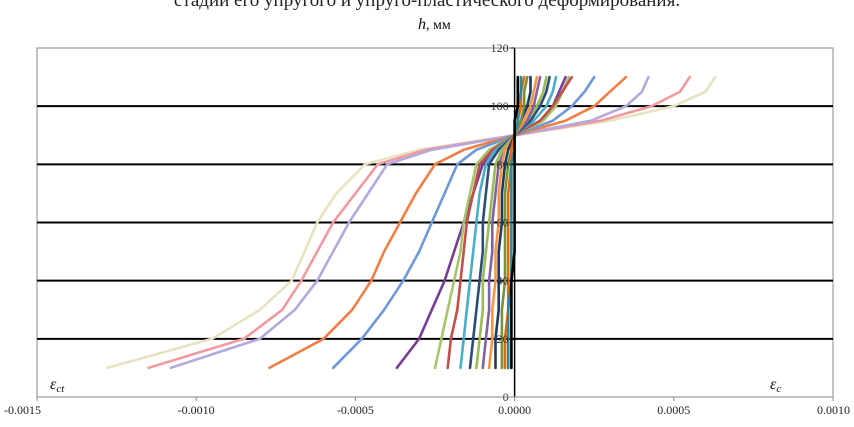 This screenshot has height=427, width=854. What do you see at coordinates (355, 410) in the screenshot?
I see `x-tick-label: -0.0005` at bounding box center [355, 410].